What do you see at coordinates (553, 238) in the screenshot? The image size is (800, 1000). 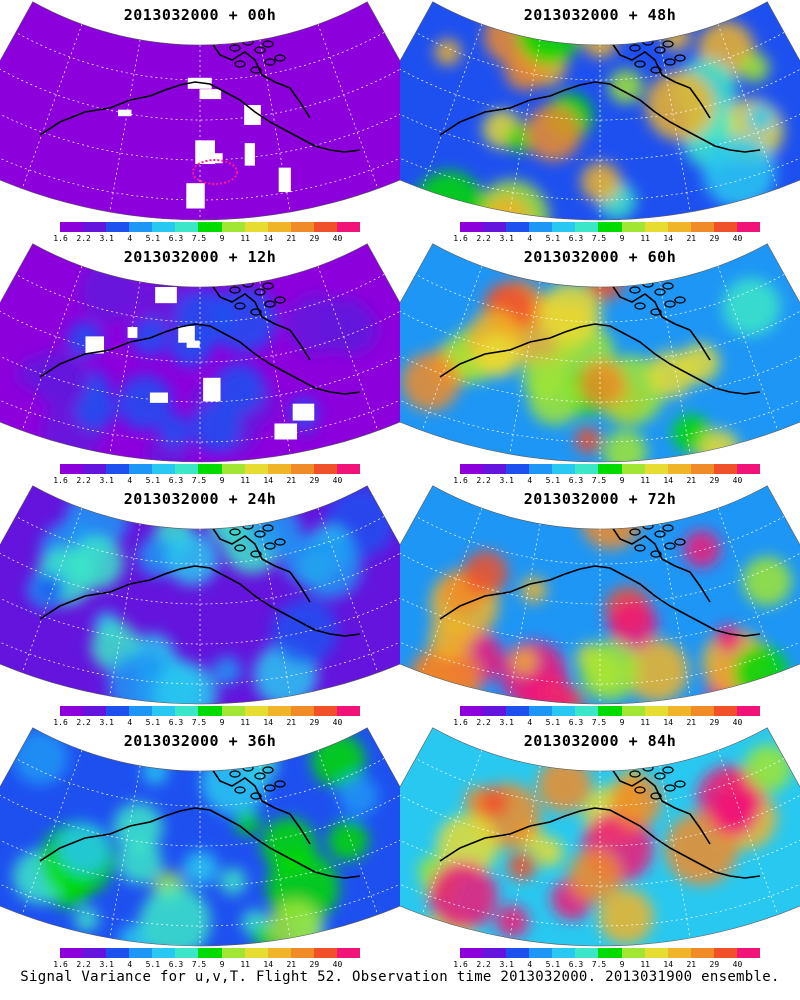 I see `colorbar-tick-label: 5.1` at bounding box center [553, 238].